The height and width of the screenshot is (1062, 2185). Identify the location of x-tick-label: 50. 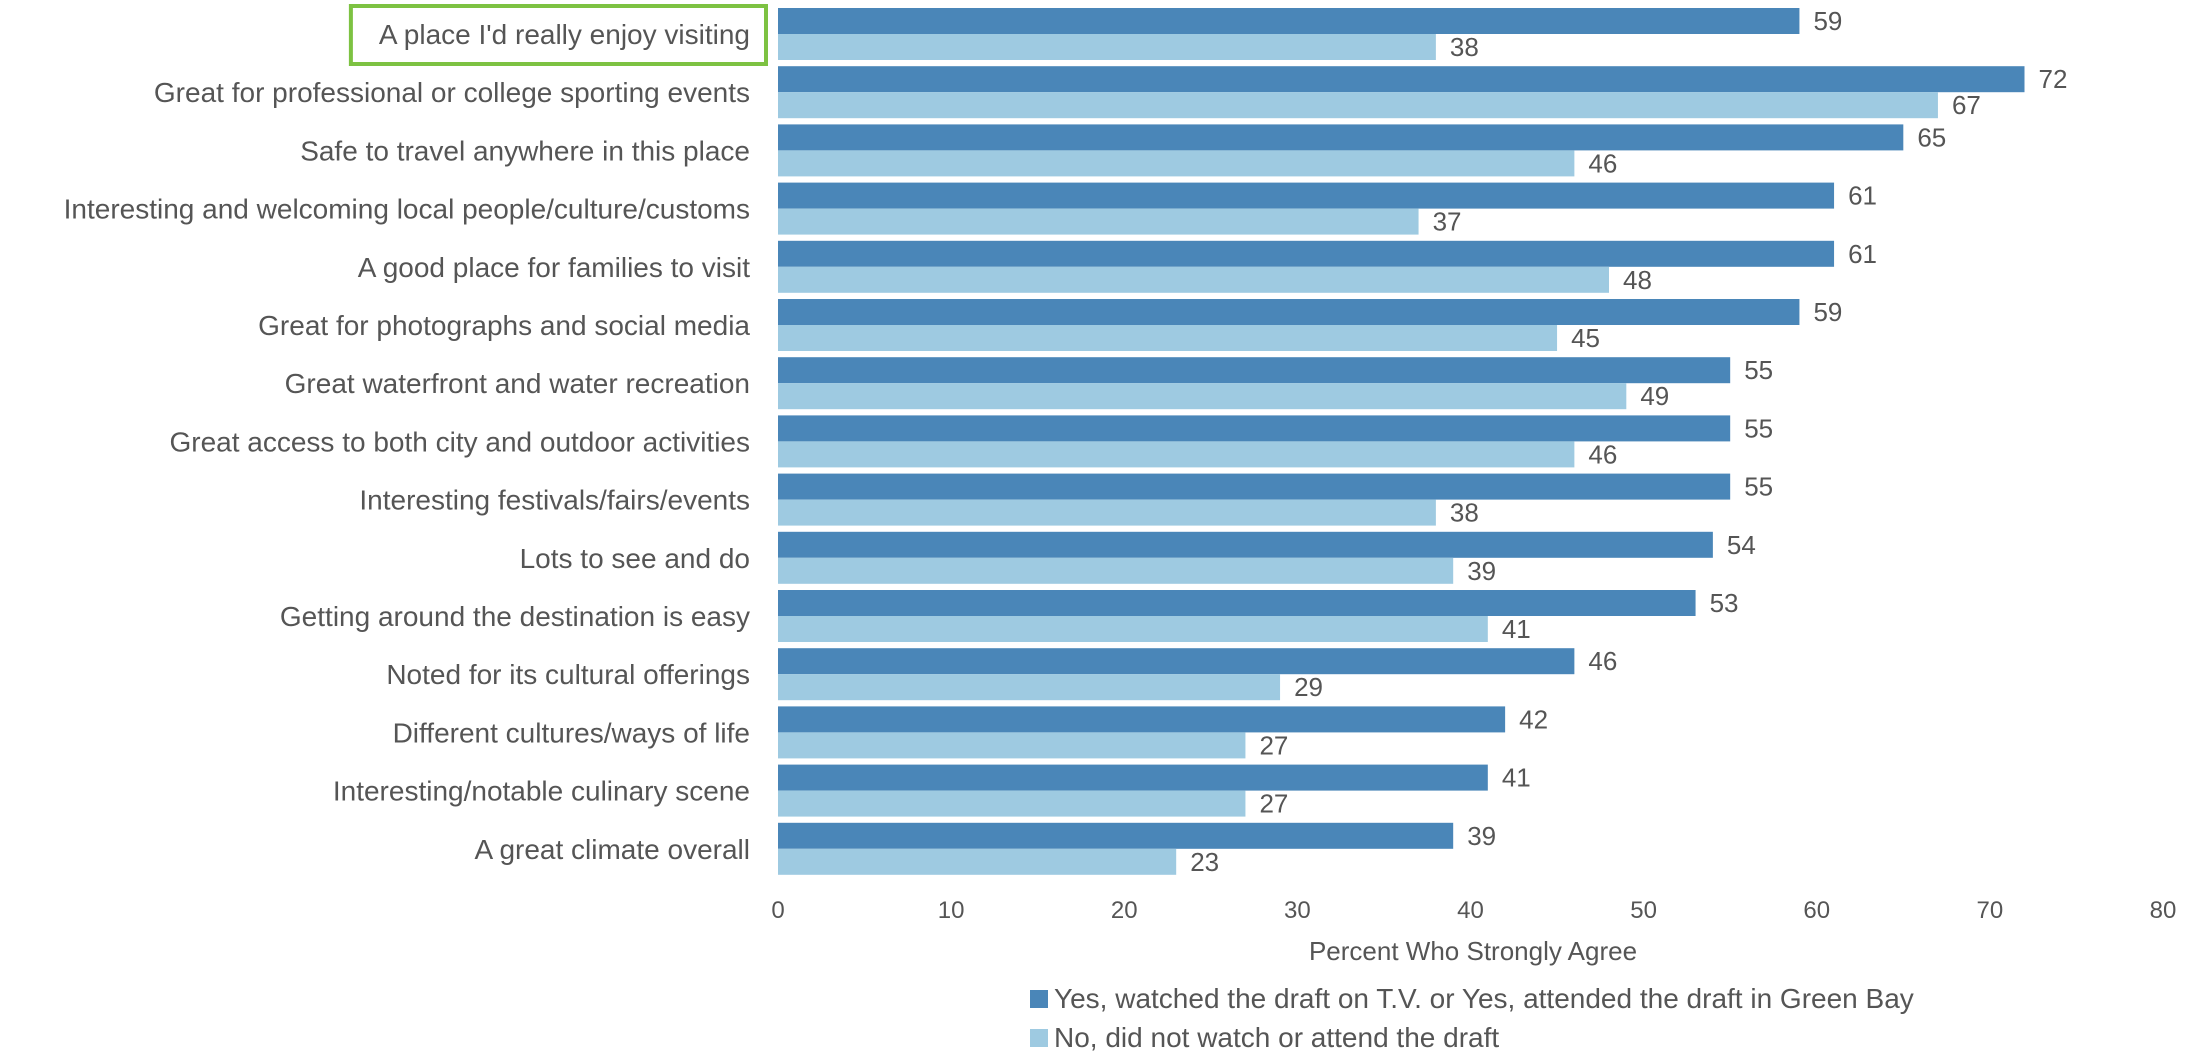
(1643, 910).